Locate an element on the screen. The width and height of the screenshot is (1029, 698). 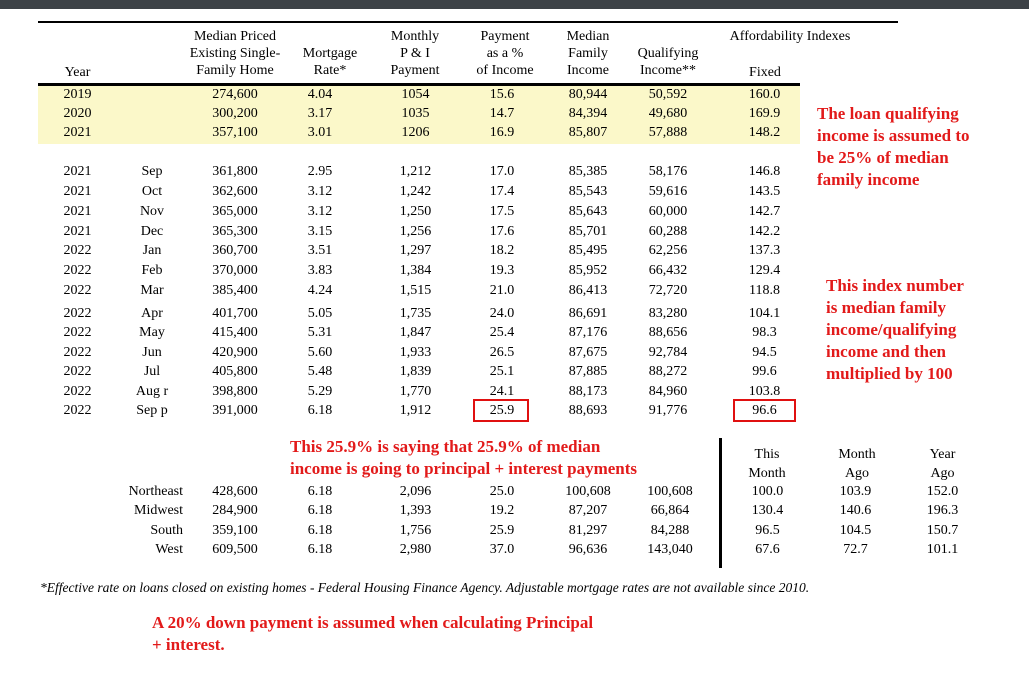
cell-payment: 1035 is located at coordinates (415, 113).